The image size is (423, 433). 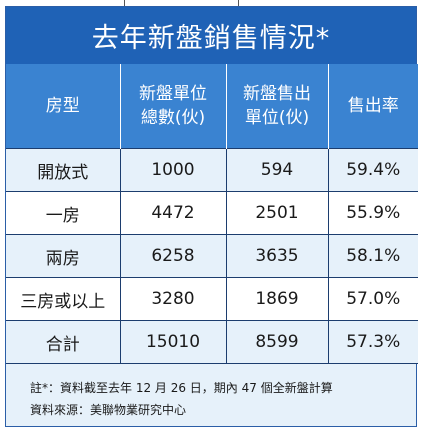 What do you see at coordinates (172, 213) in the screenshot?
I see `cell-total-units: 4472` at bounding box center [172, 213].